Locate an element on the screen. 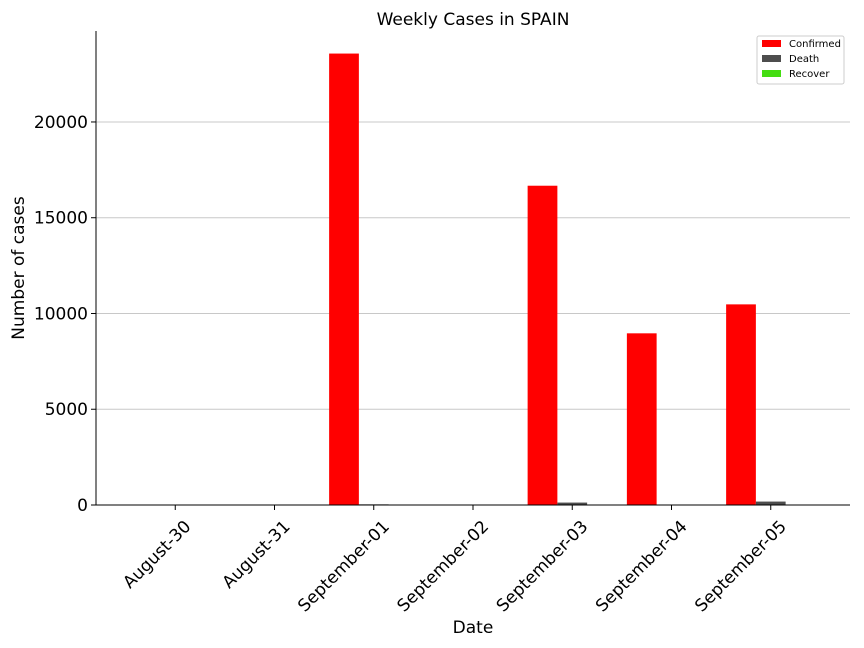 This screenshot has width=864, height=648. chart-title: Weekly Cases in SPAIN is located at coordinates (473, 20).